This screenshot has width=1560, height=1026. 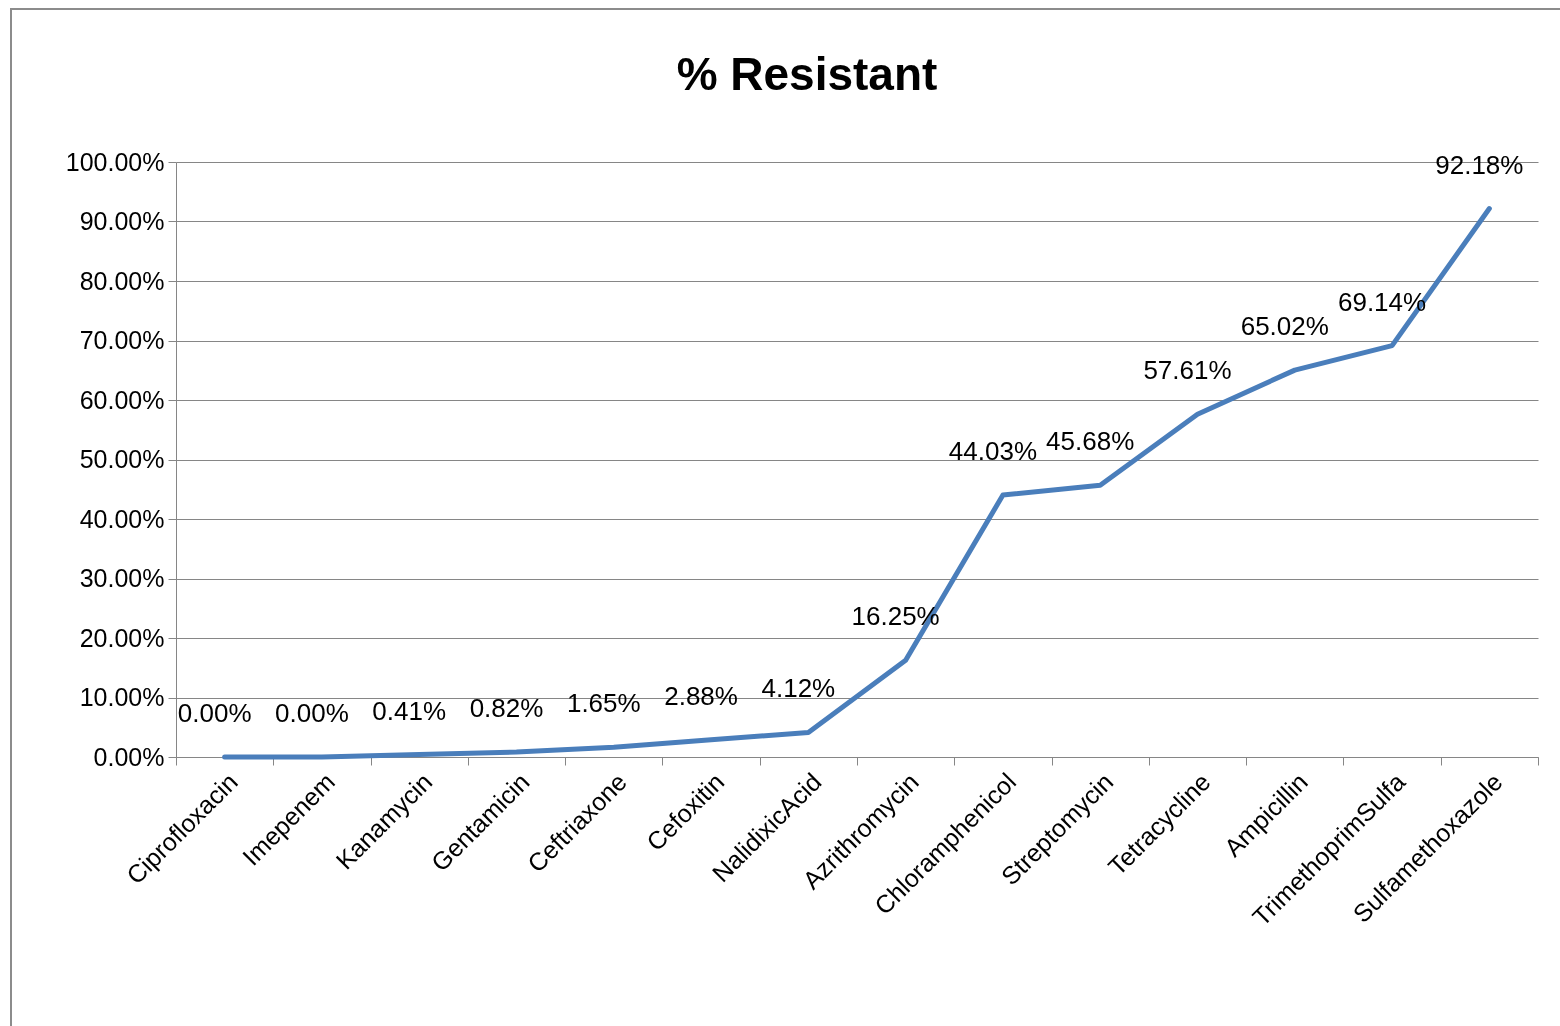 I want to click on data-label: 2.88%, so click(x=701, y=695).